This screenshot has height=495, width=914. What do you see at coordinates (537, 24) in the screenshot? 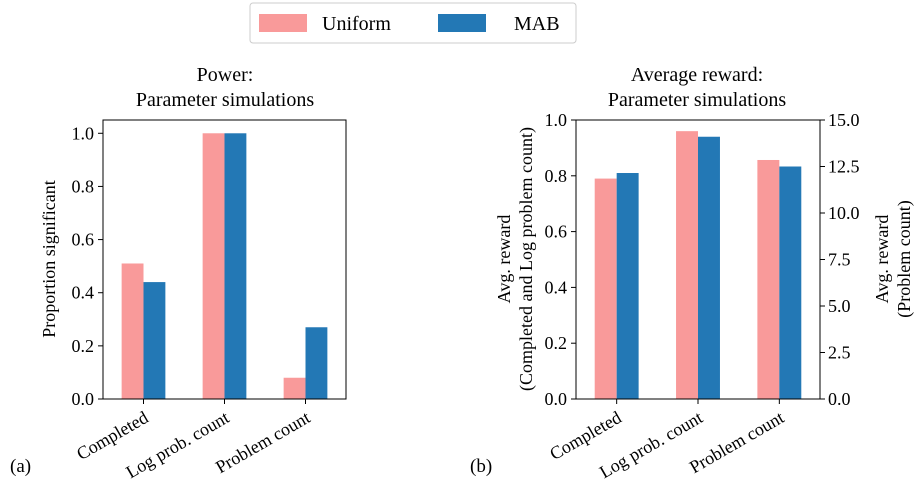
I see `legend-label-mab: MAB` at bounding box center [537, 24].